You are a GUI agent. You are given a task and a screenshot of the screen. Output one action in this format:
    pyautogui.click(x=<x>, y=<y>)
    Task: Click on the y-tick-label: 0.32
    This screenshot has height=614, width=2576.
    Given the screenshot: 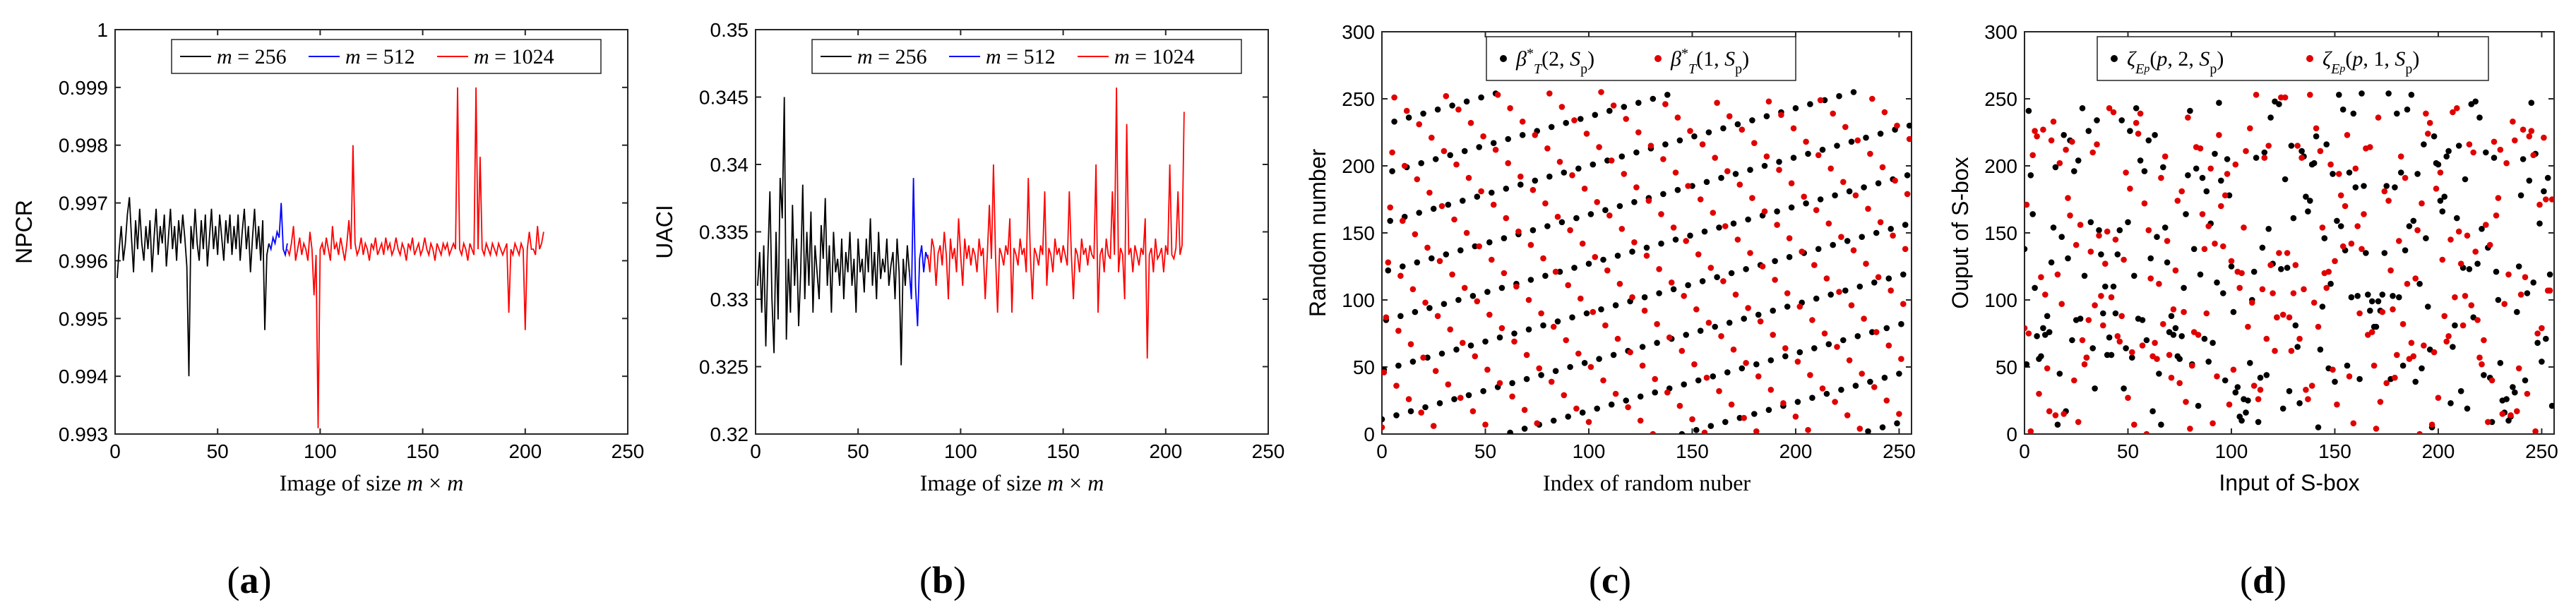 What is the action you would take?
    pyautogui.click(x=729, y=434)
    